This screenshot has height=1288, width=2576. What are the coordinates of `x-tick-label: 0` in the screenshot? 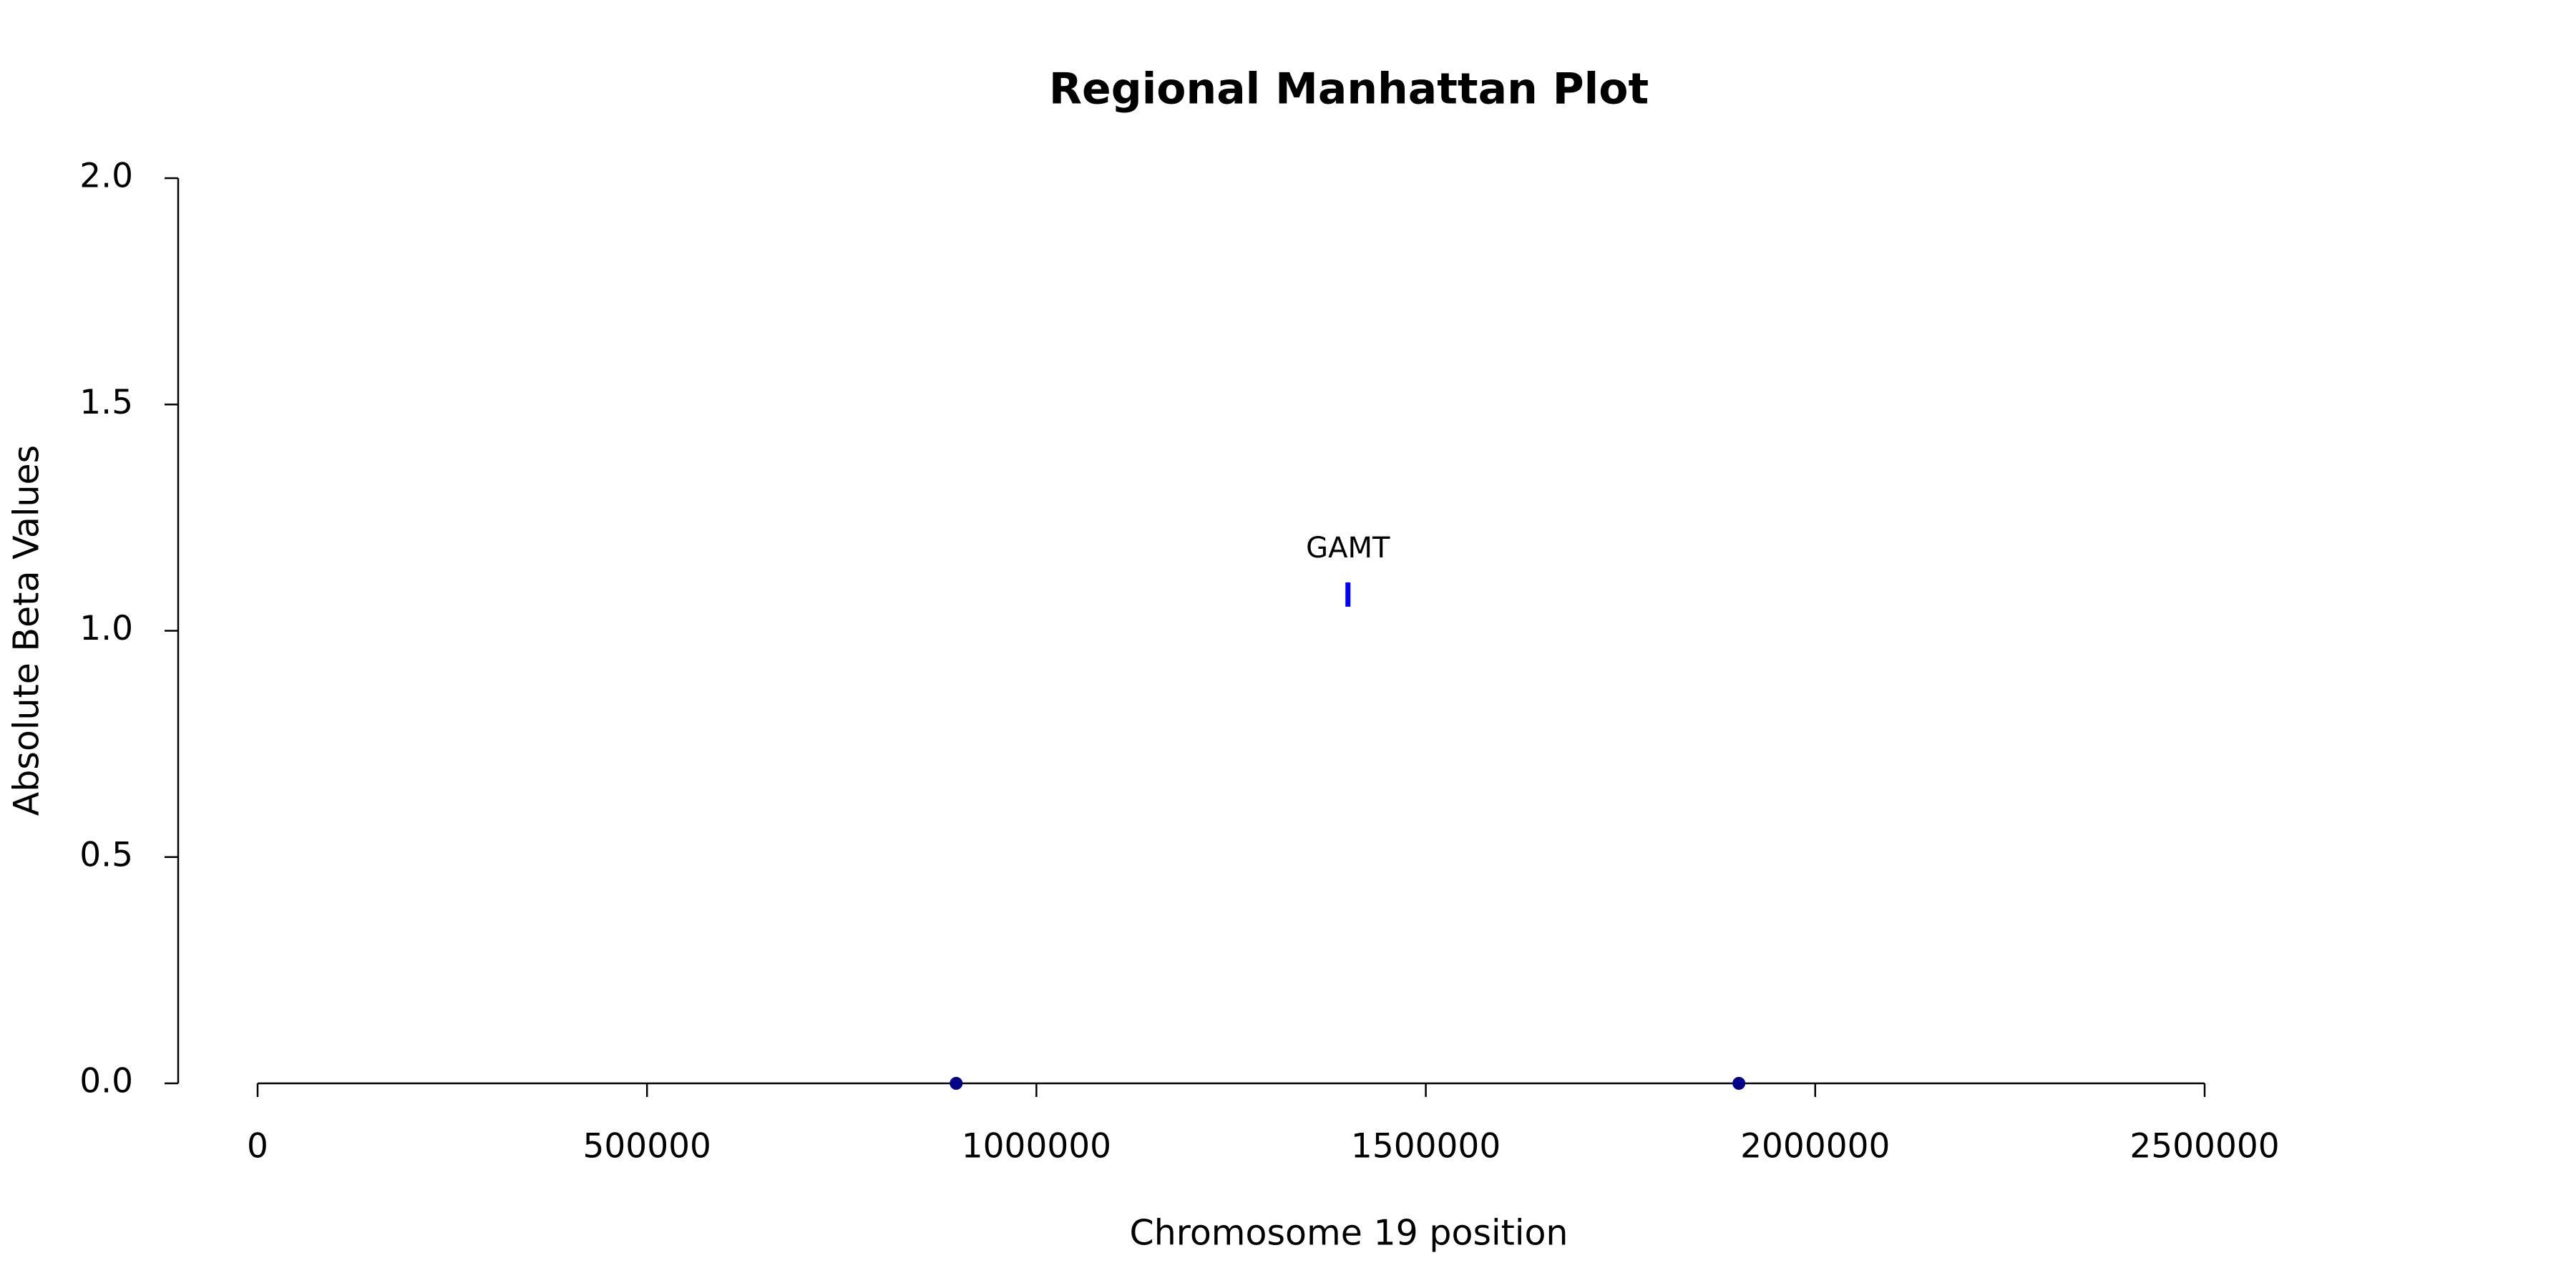 It's located at (257, 1146).